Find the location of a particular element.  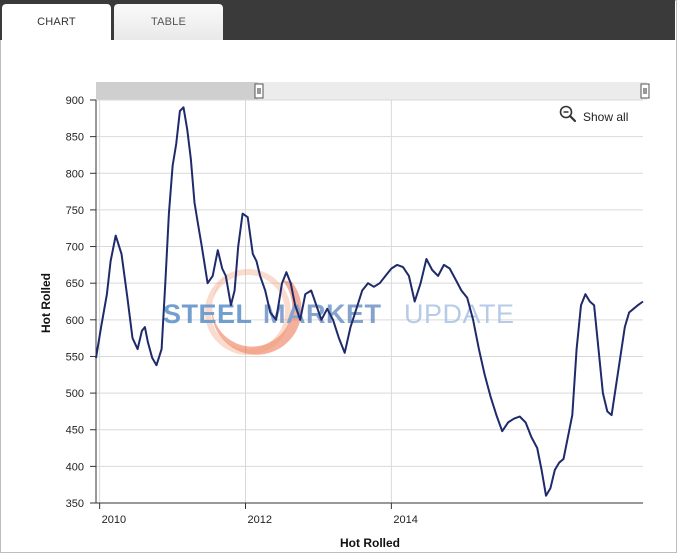

x-tick-labels: 2010 2012 2014 is located at coordinates (260, 520).